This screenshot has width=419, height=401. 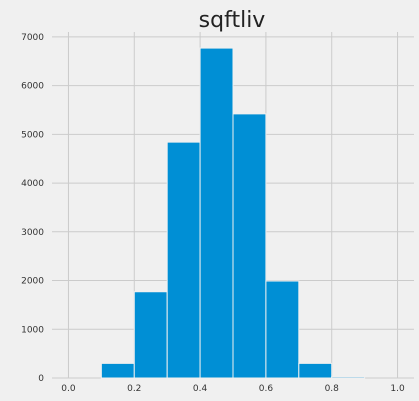 I want to click on x-axis-ticks: 0.0 0.2 0.4 0.6 0.8 1.0, so click(x=233, y=389).